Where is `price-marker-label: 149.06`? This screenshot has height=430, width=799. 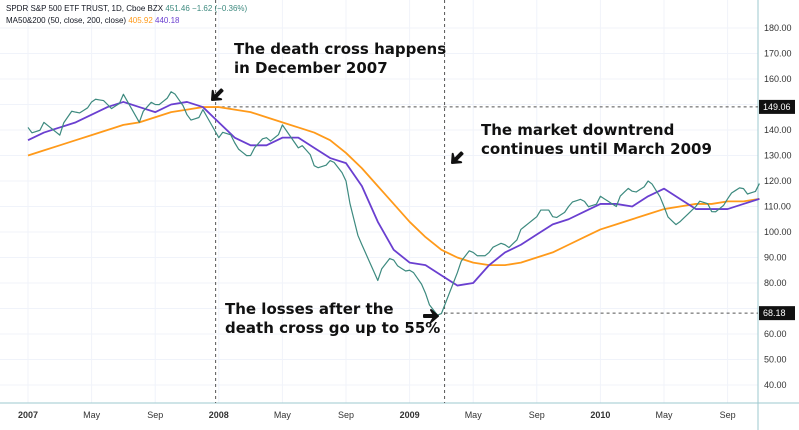 price-marker-label: 149.06 is located at coordinates (777, 107).